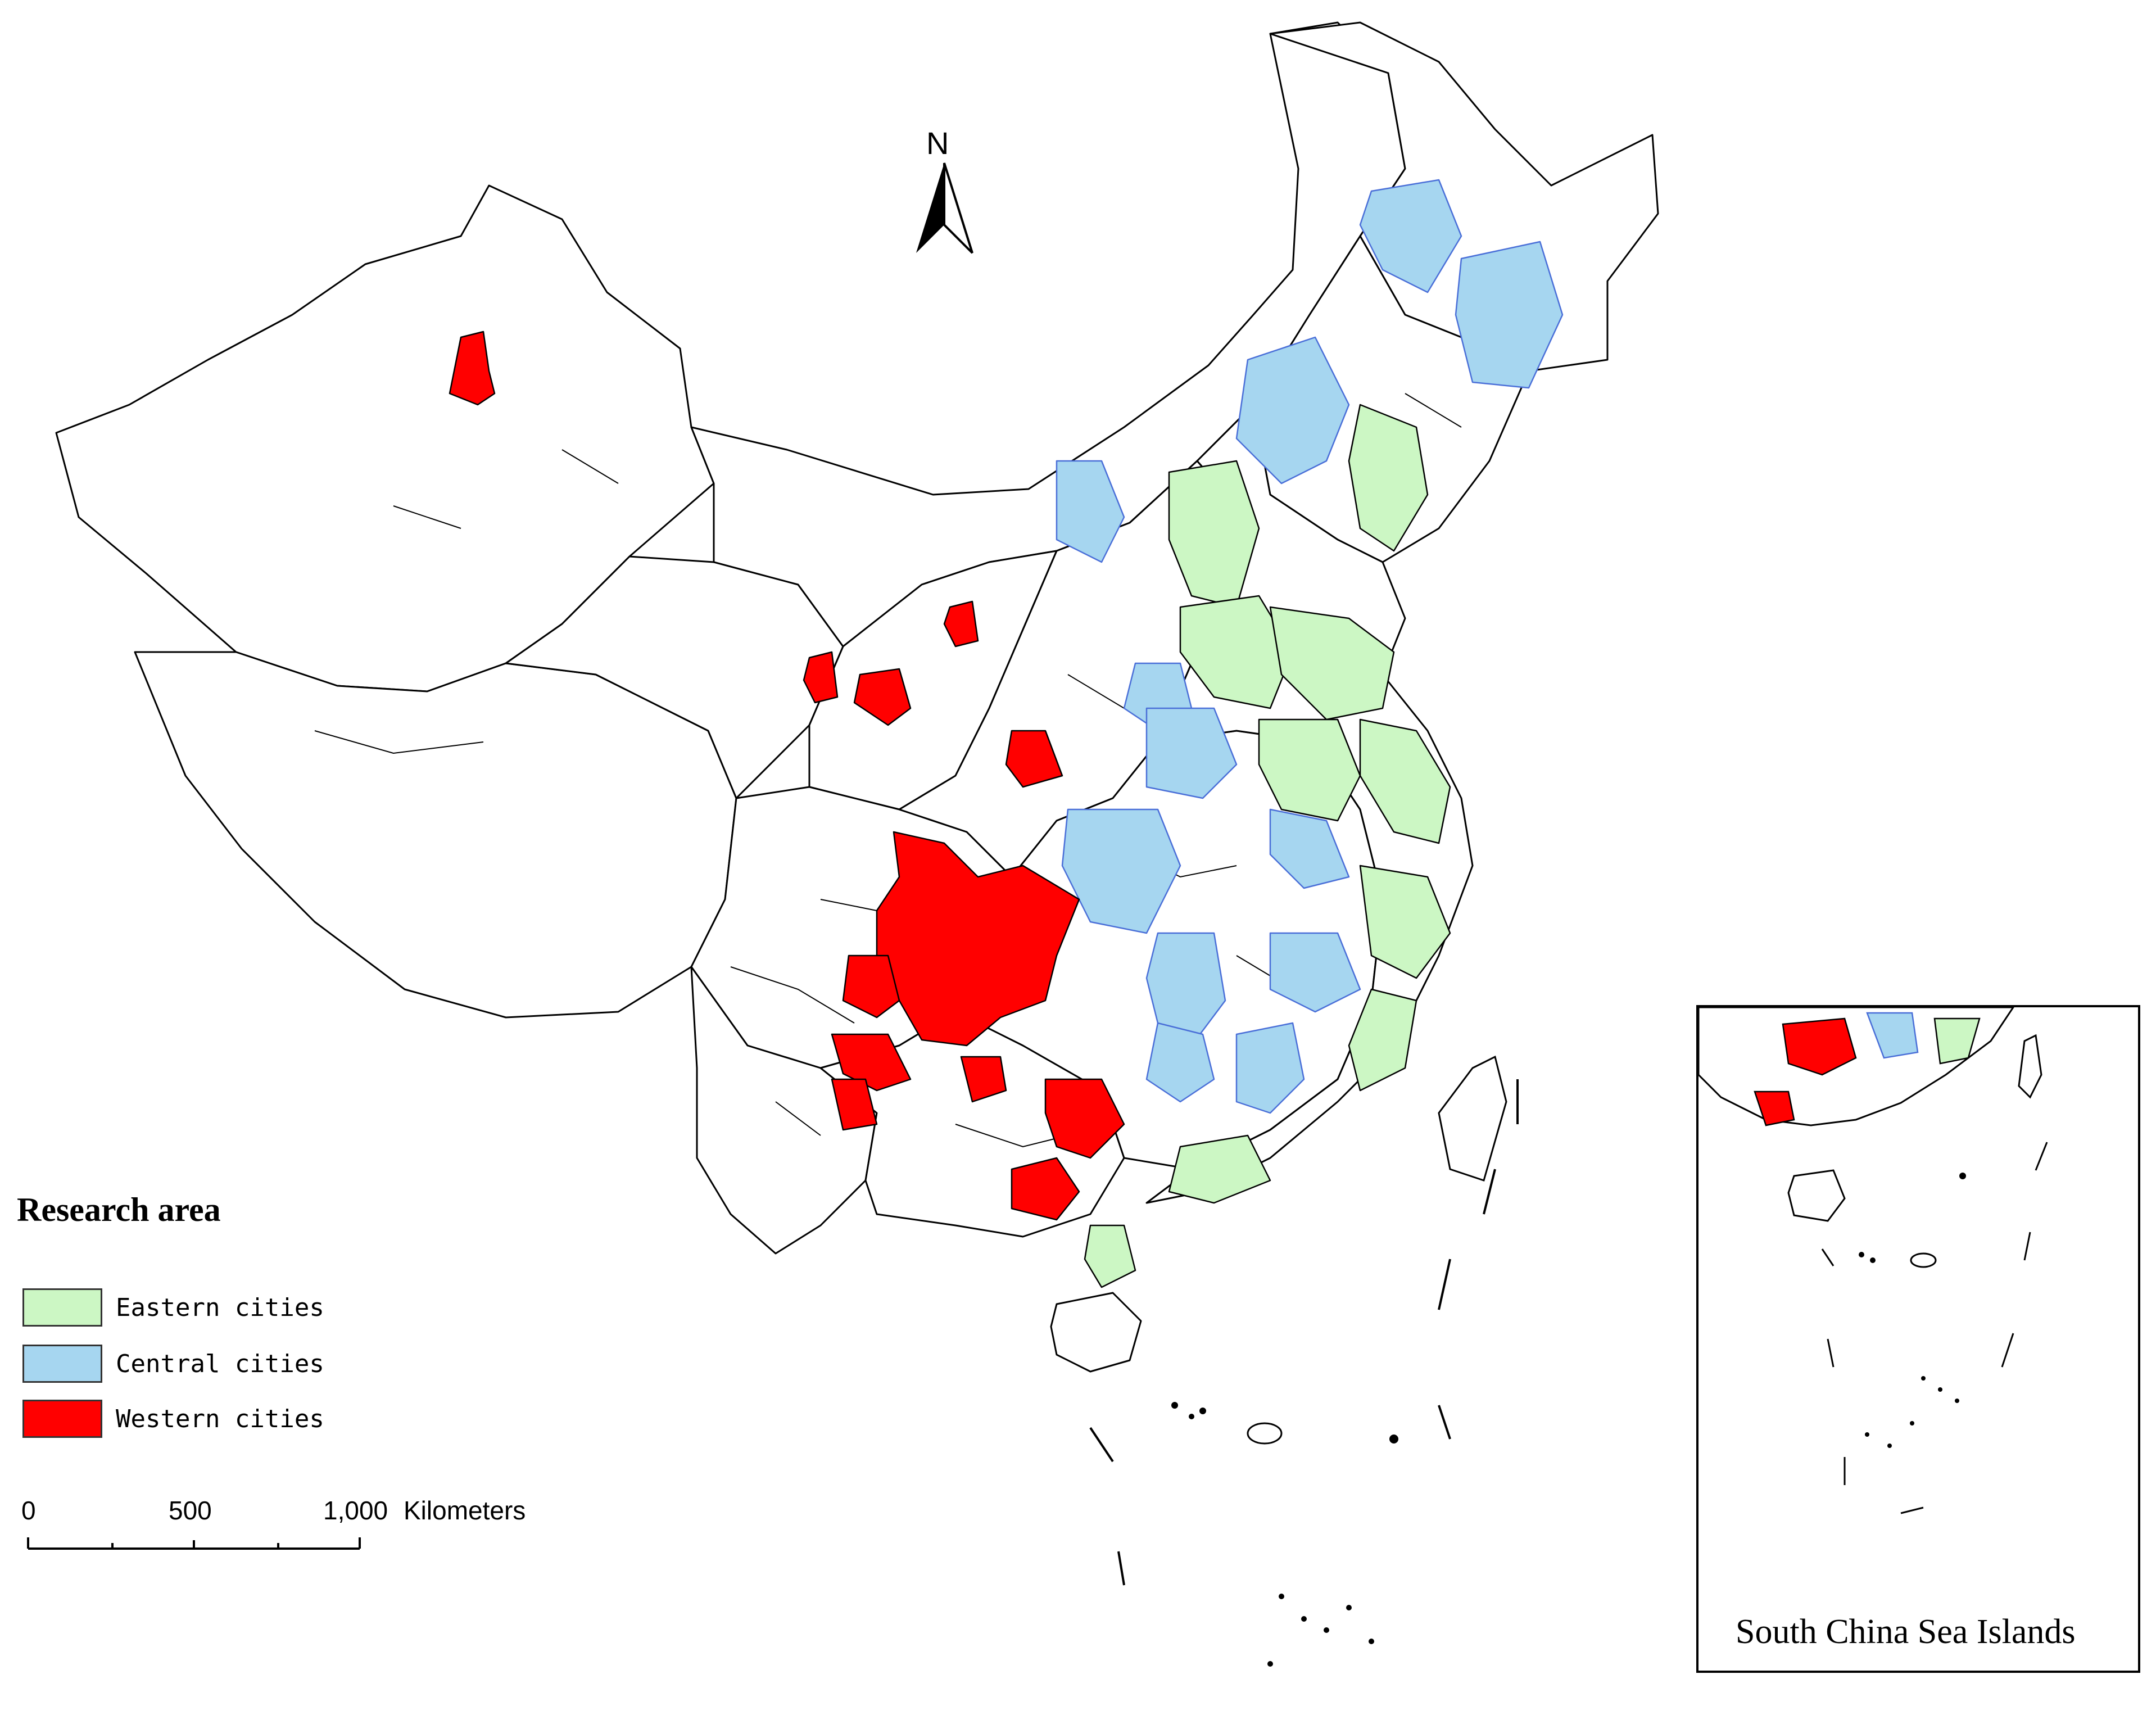  I want to click on inset-svg, so click(1872, 1260).